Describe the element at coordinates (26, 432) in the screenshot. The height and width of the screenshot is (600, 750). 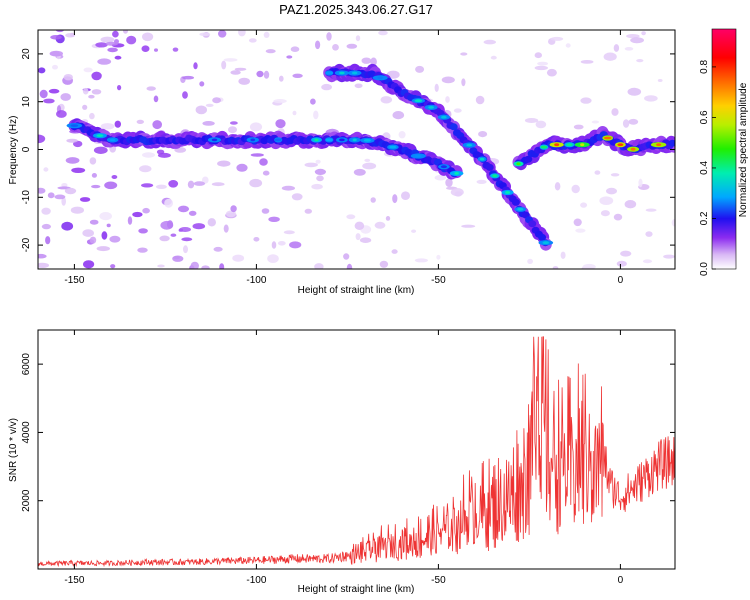
I see `y-tick-label: 4000` at that location.